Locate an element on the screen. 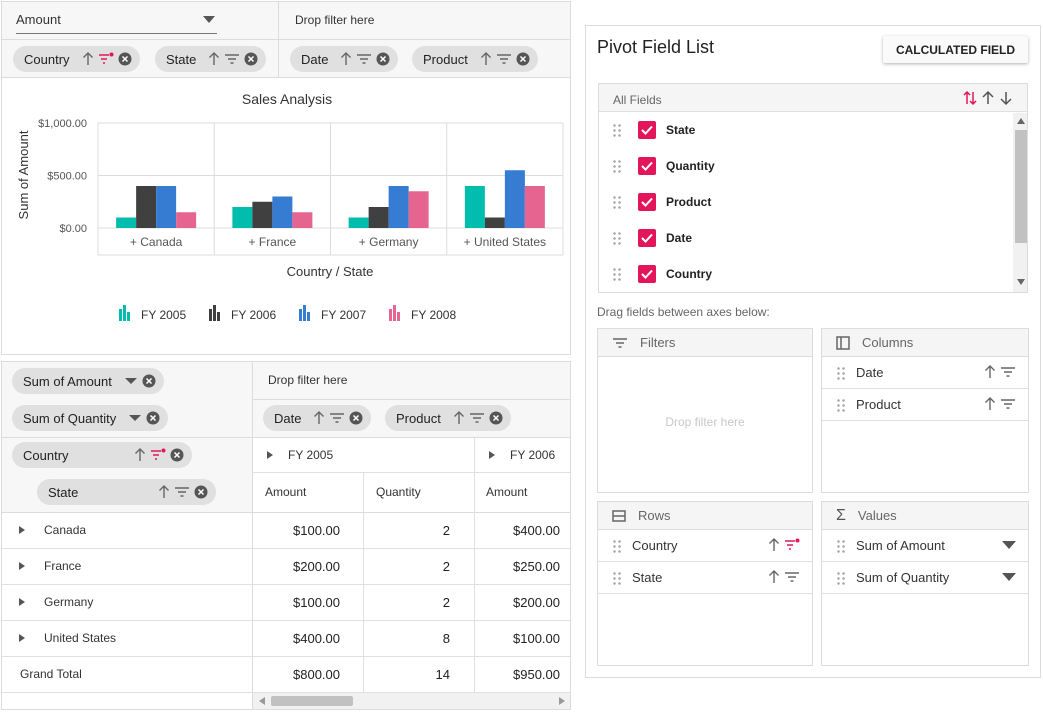  sort-descending-icon is located at coordinates (1006, 98).